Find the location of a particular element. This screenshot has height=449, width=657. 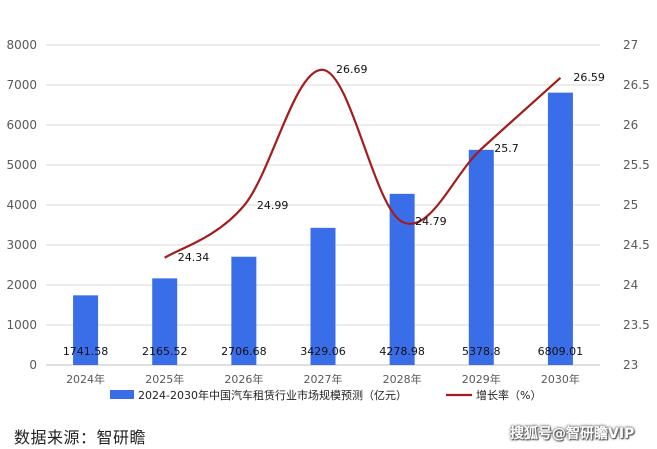

y-left-tick-label: 1000 is located at coordinates (21, 325).